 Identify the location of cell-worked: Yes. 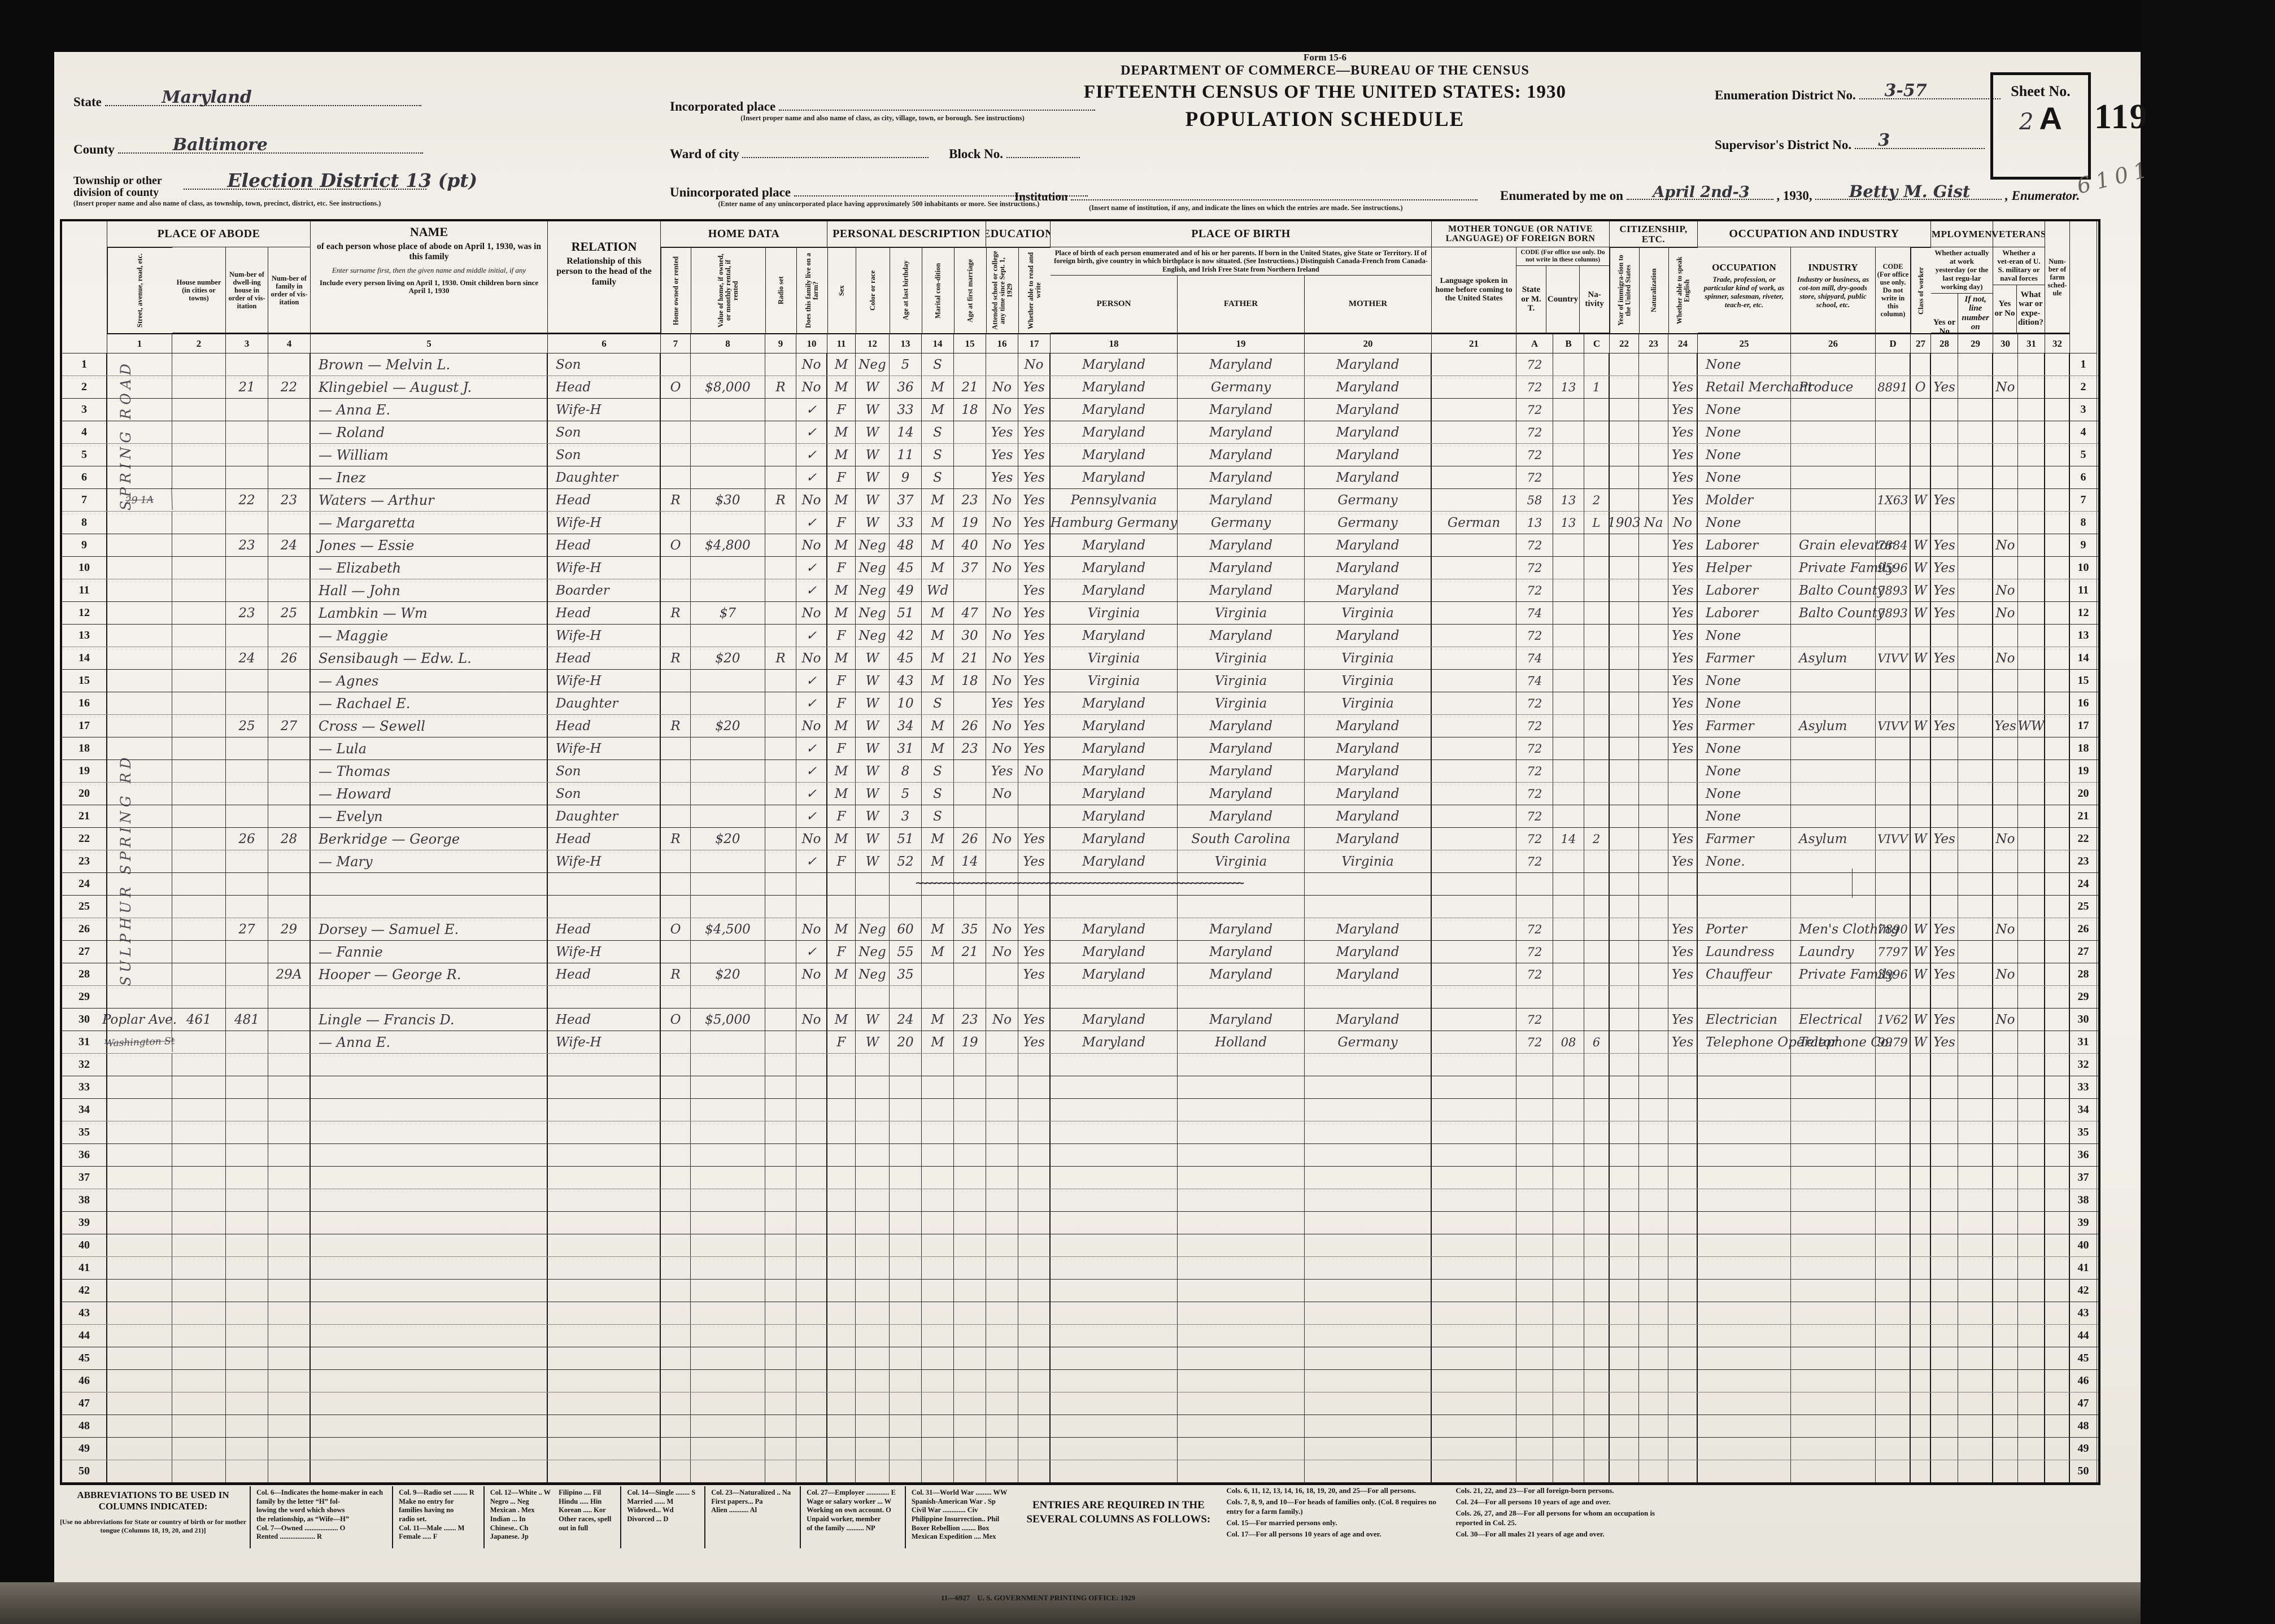
(1944, 590).